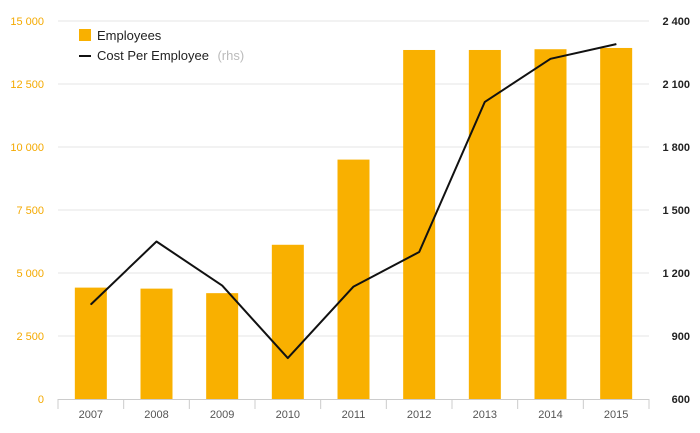 The height and width of the screenshot is (433, 700). I want to click on bar-employees-2015, so click(616, 223).